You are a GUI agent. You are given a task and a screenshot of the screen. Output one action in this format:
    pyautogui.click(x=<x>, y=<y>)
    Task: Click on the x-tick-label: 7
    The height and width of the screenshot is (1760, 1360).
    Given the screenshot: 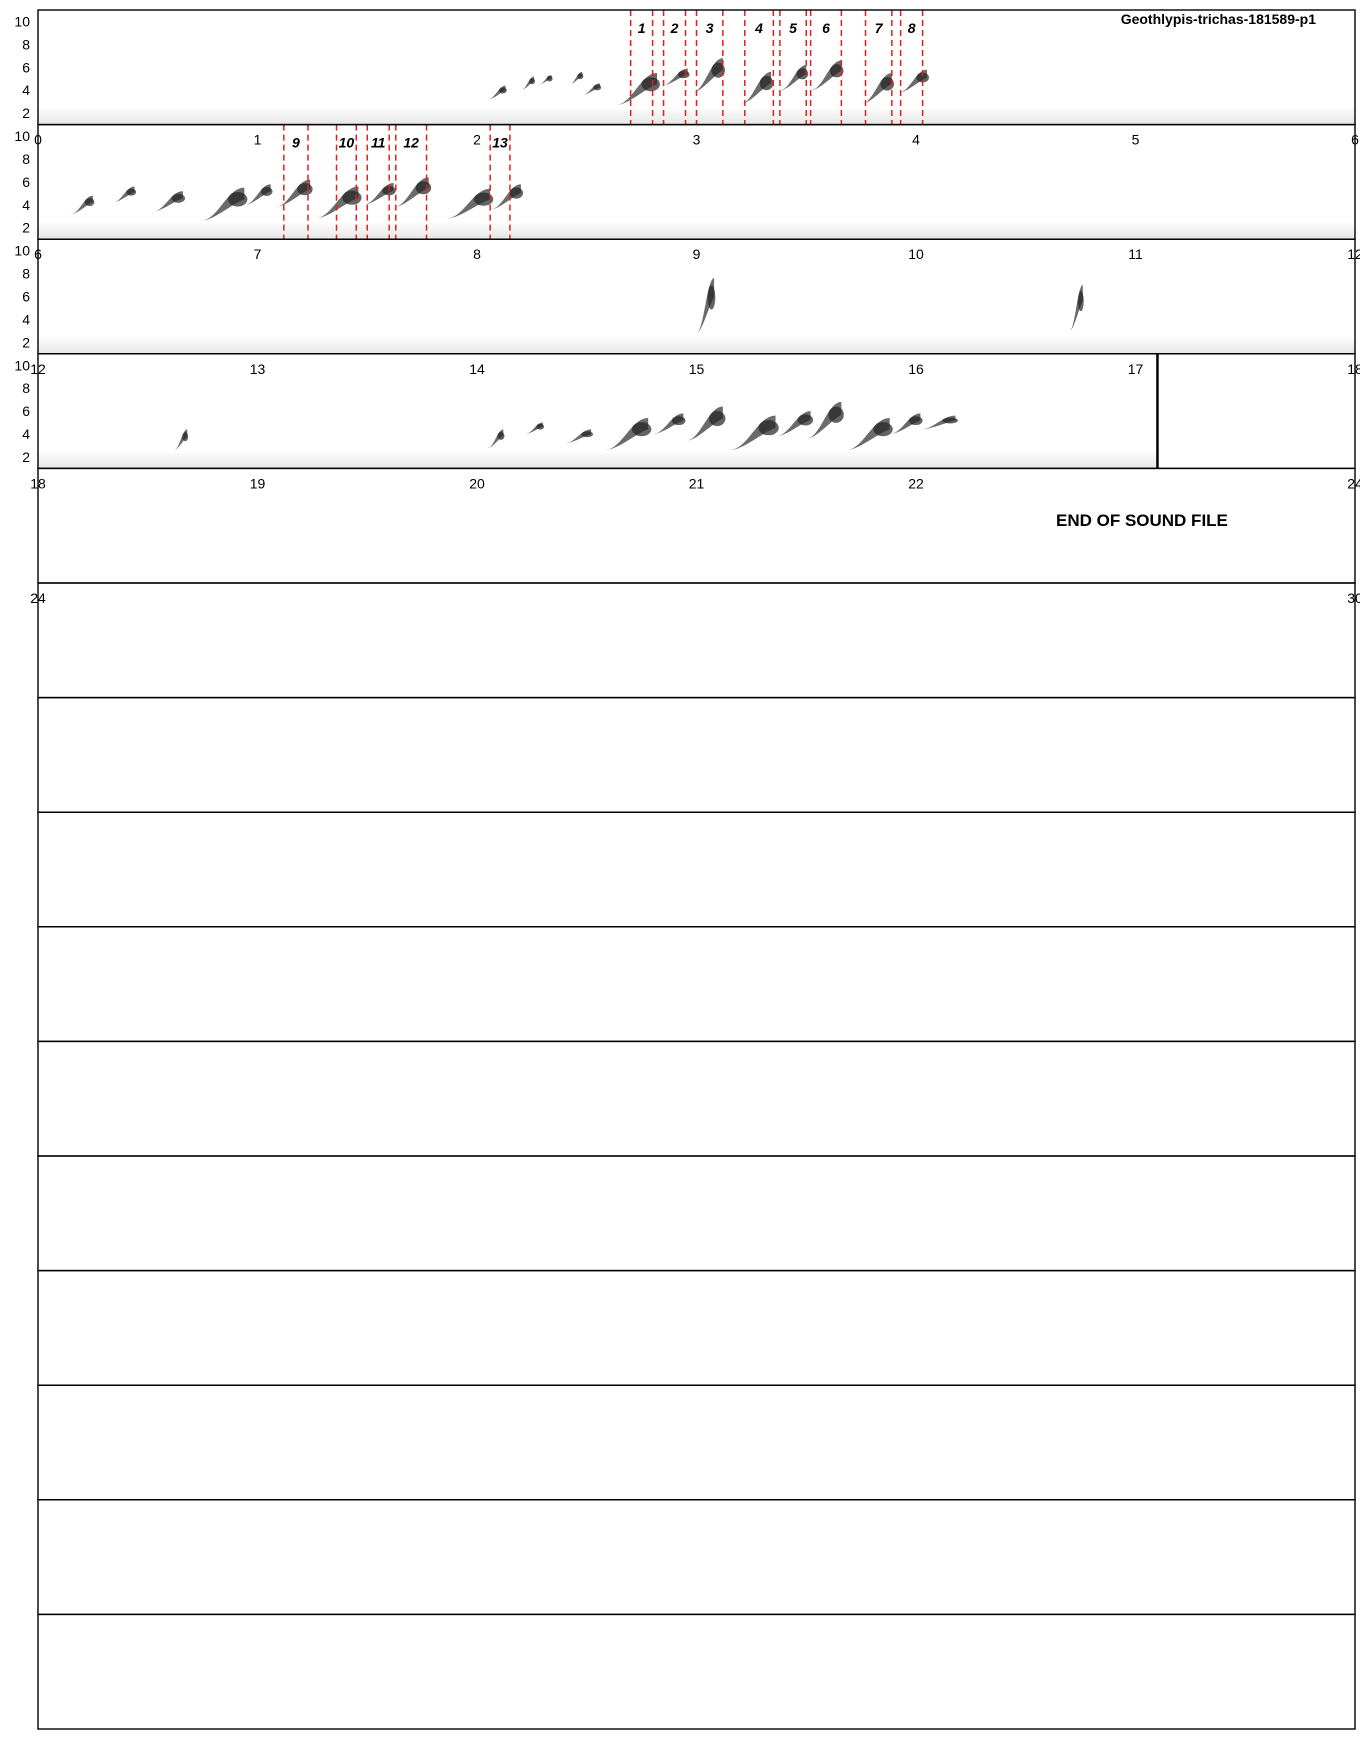 What is the action you would take?
    pyautogui.click(x=258, y=254)
    